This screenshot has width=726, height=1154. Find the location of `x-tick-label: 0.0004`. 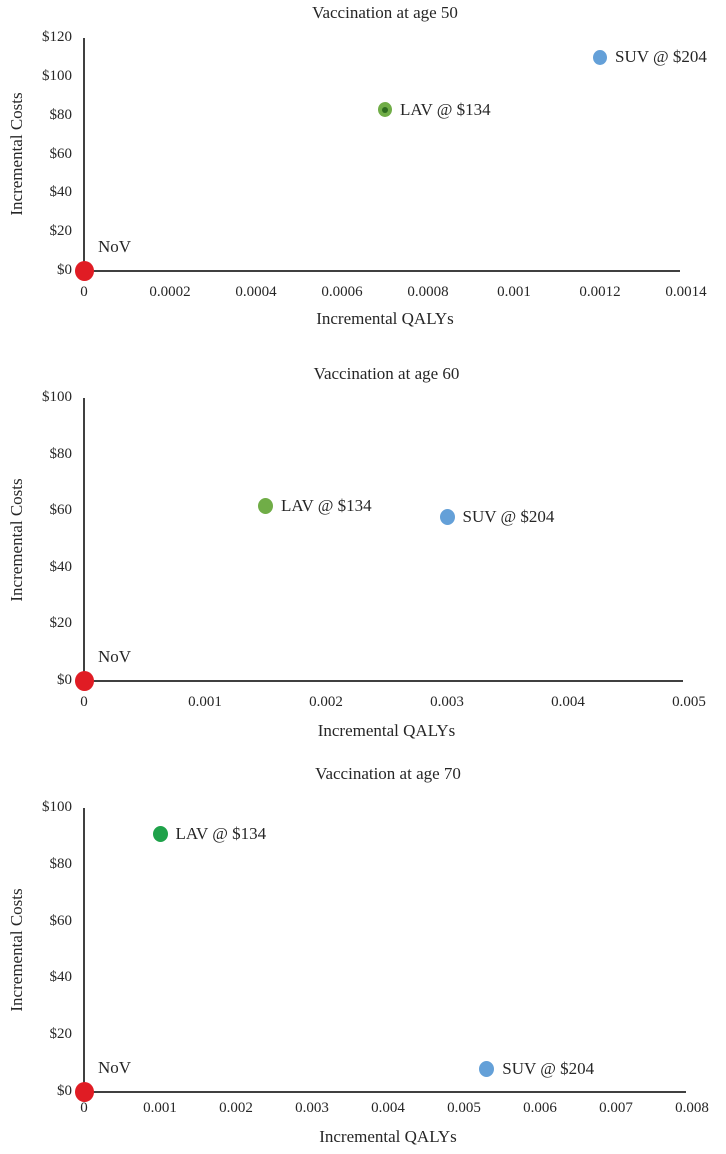

x-tick-label: 0.0004 is located at coordinates (256, 292).